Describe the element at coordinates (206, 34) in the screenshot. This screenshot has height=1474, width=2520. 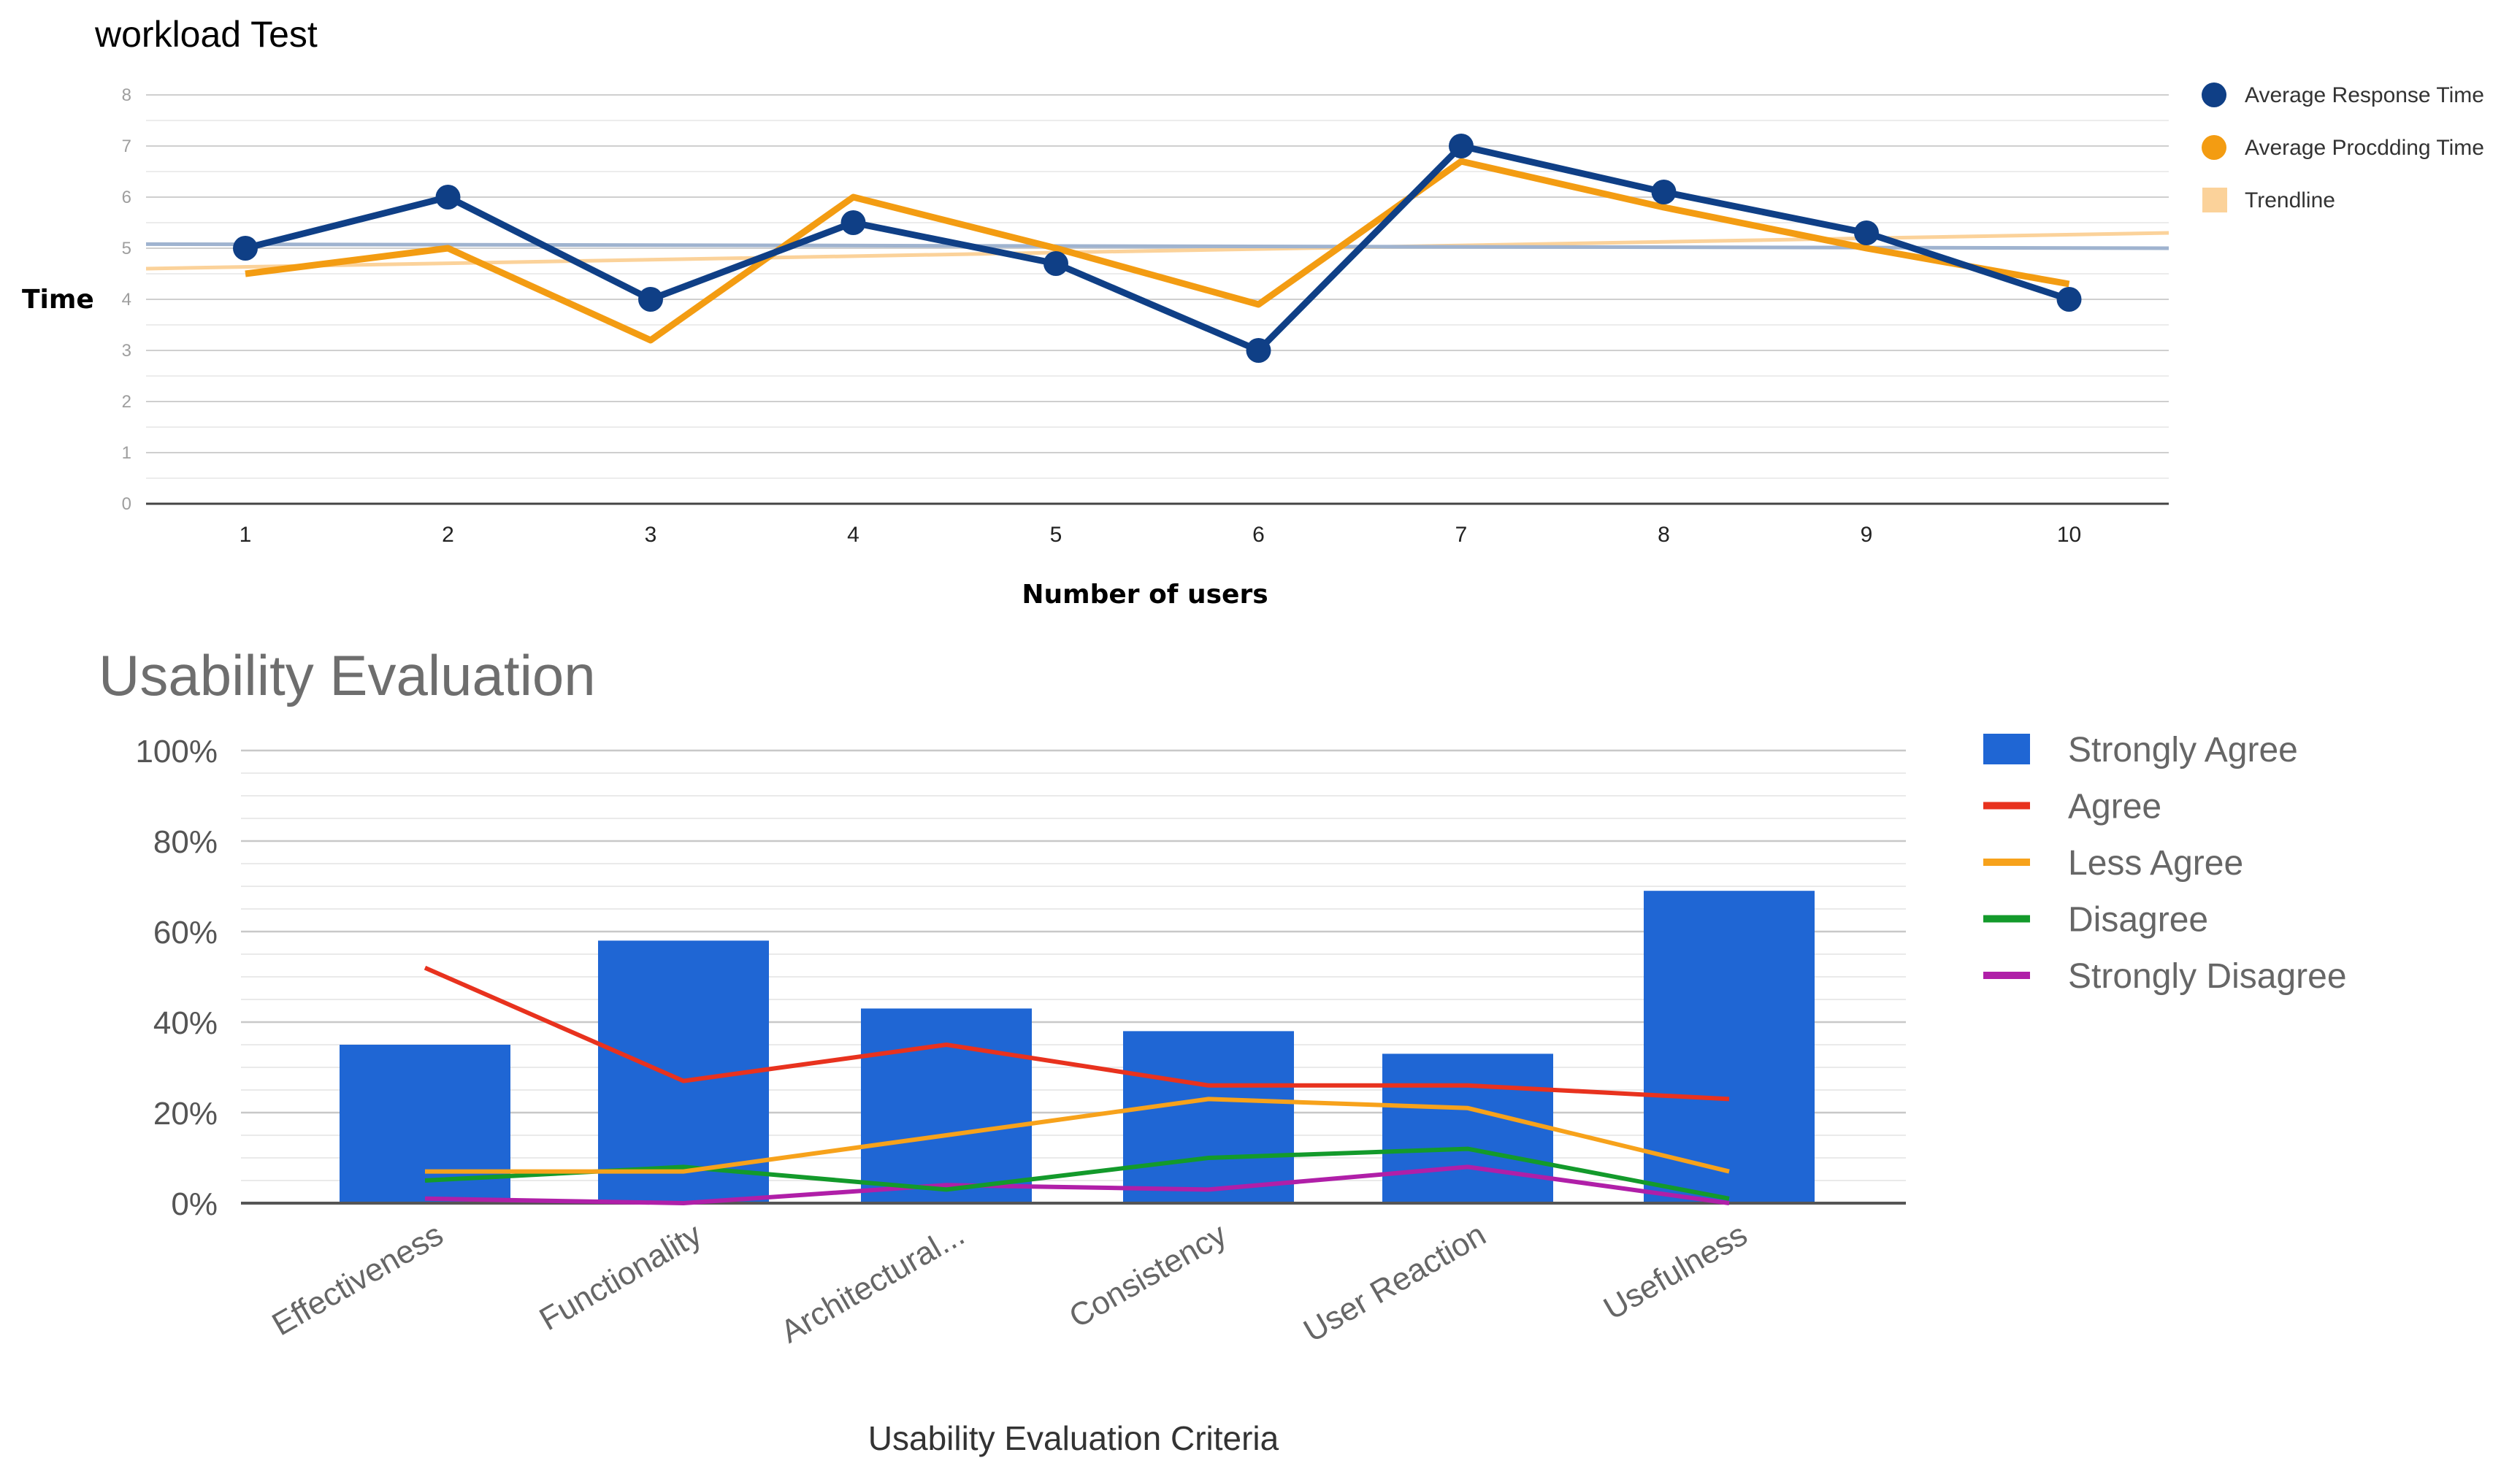
I see `chart1-title: workload Test` at that location.